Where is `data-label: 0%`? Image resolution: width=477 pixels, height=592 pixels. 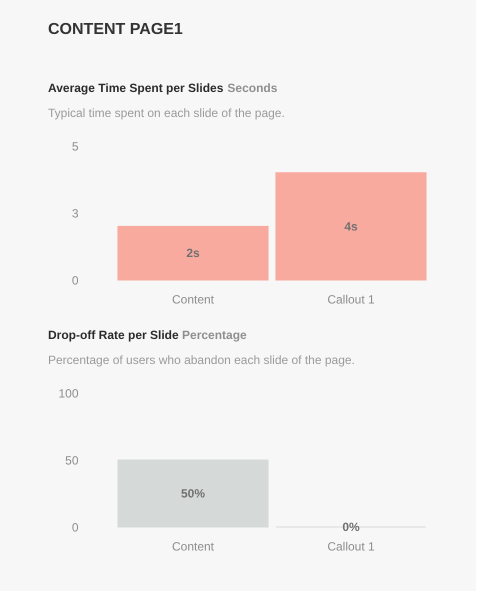
data-label: 0% is located at coordinates (351, 527).